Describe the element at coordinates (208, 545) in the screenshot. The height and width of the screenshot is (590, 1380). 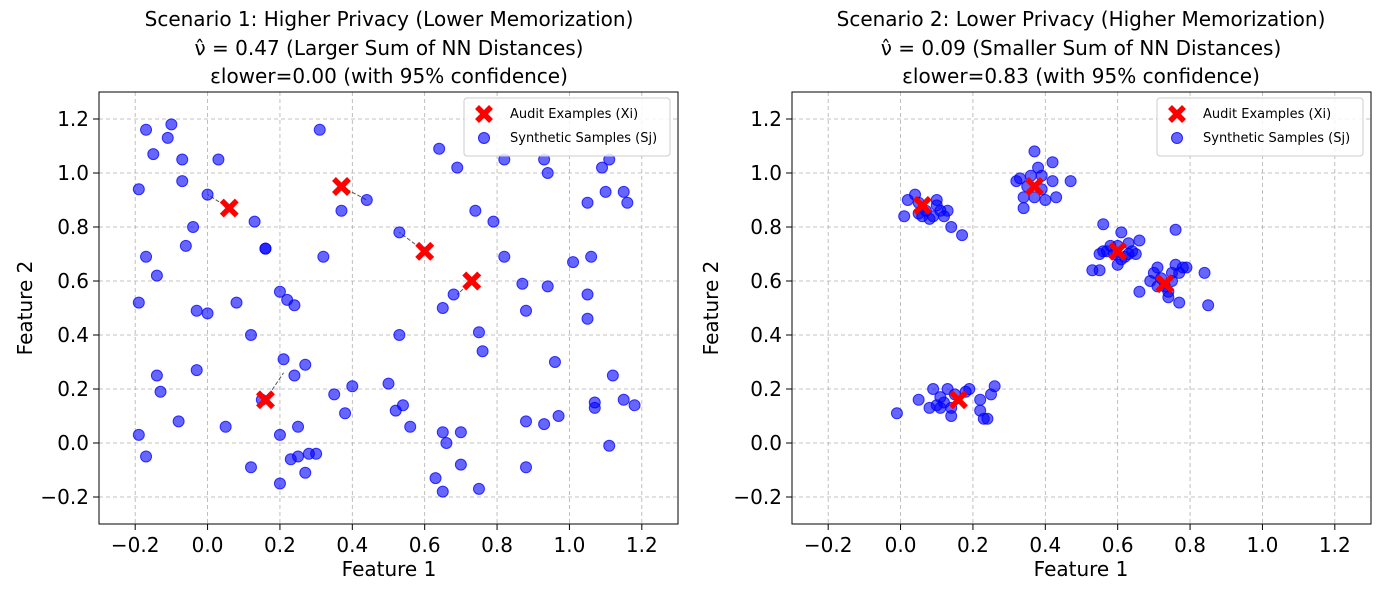
I see `chart-1-x-tick-label: 0.0` at that location.